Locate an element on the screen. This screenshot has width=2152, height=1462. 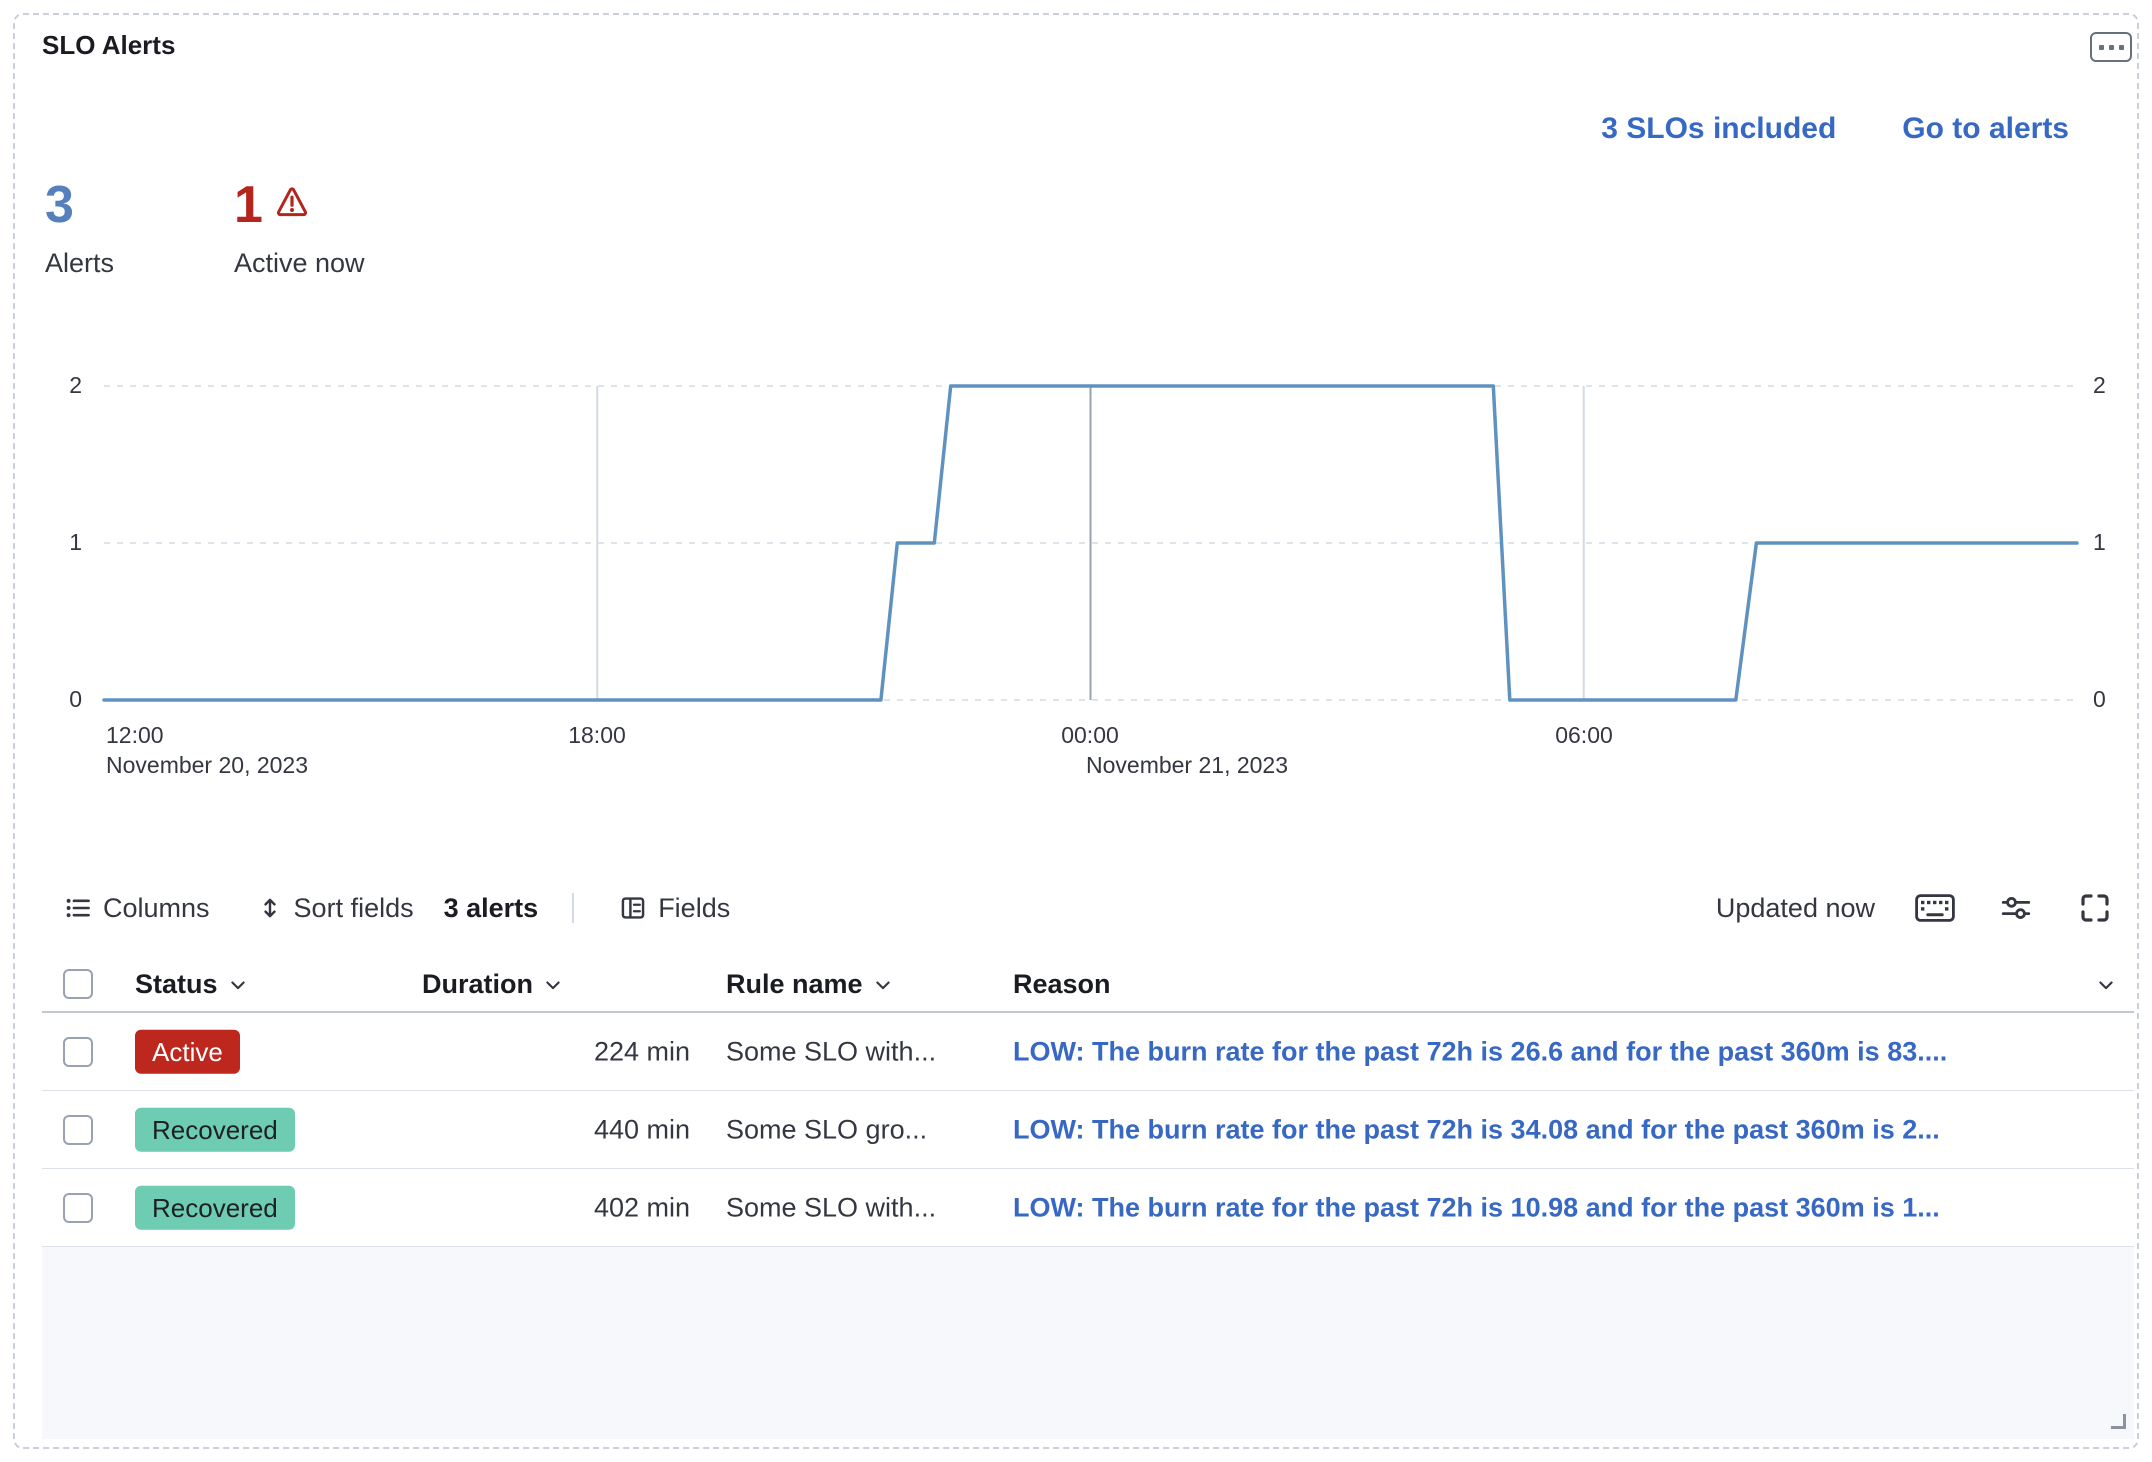
fullscreen-icon is located at coordinates (2095, 908).